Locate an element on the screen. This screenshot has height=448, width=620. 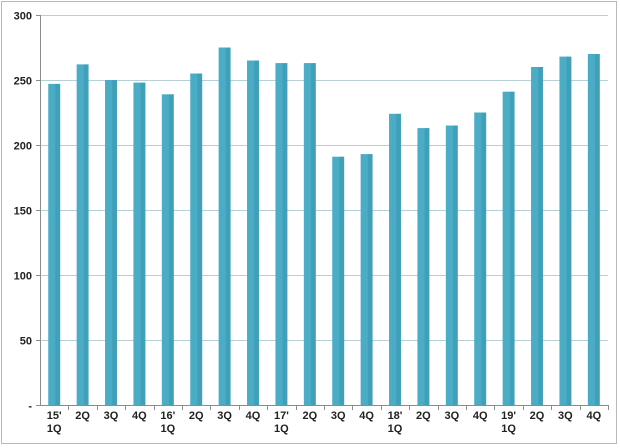
y-tick-label: 100 is located at coordinates (23, 277).